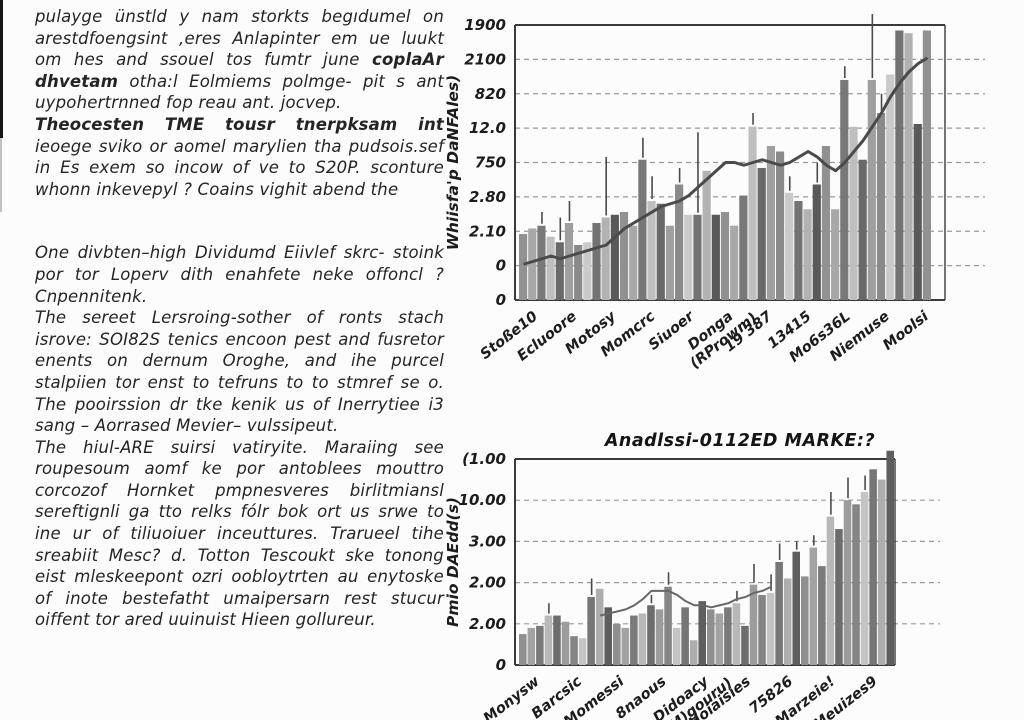 The height and width of the screenshot is (720, 1024). What do you see at coordinates (239, 70) in the screenshot?
I see `bold-text-run: coplaAr dhvetam` at bounding box center [239, 70].